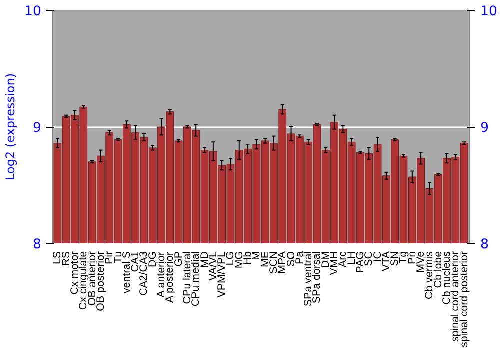 The width and height of the screenshot is (500, 350). What do you see at coordinates (484, 245) in the screenshot?
I see `y2-tick-label: 8` at bounding box center [484, 245].